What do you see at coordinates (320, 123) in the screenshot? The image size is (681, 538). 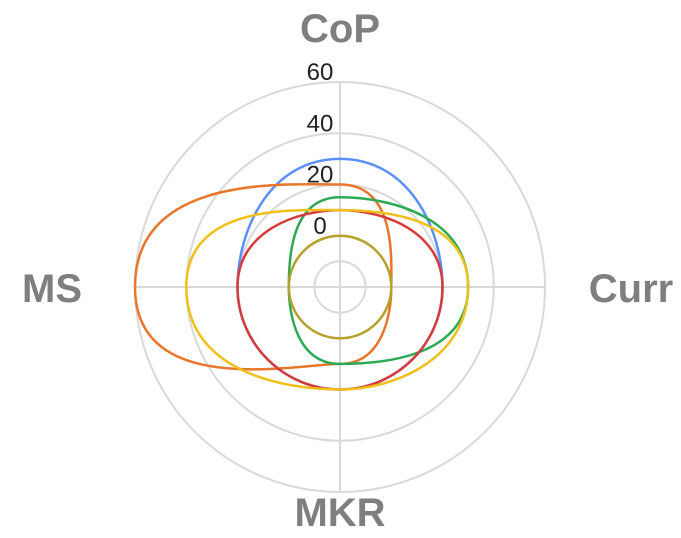 I see `tick-label-40: 40` at bounding box center [320, 123].